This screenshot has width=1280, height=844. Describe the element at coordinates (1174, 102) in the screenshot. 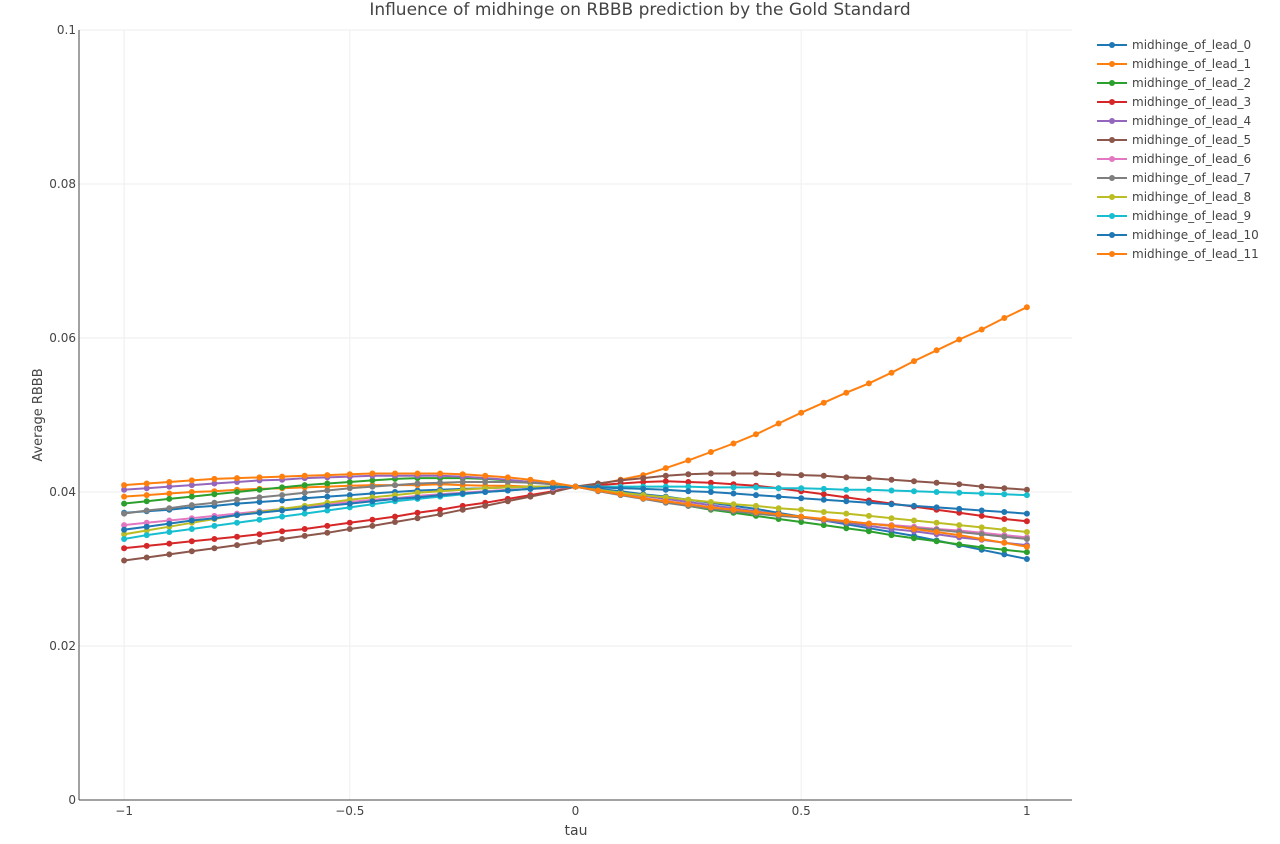

I see `legend-item: midhinge_of_lead_3` at that location.